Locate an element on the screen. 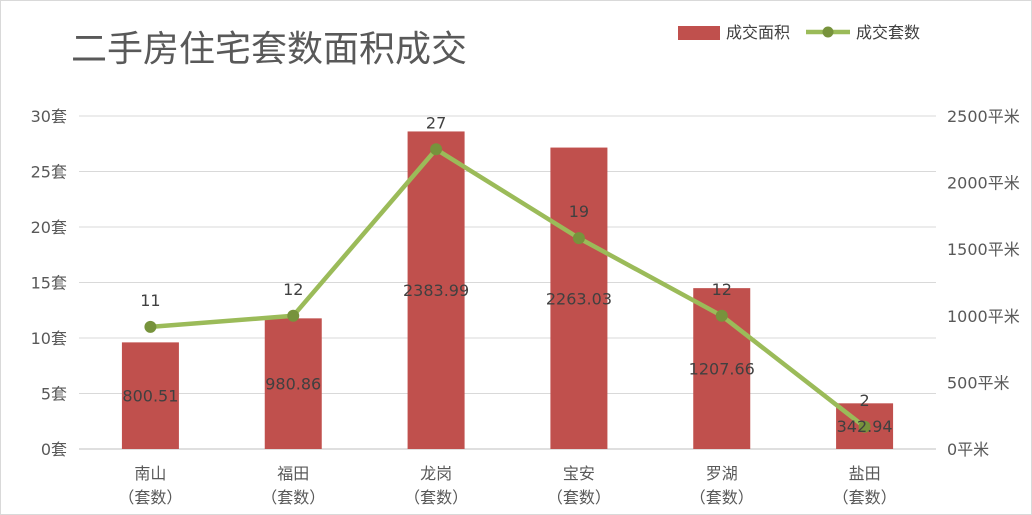  x-tick-label: 盐田（套数） is located at coordinates (865, 485).